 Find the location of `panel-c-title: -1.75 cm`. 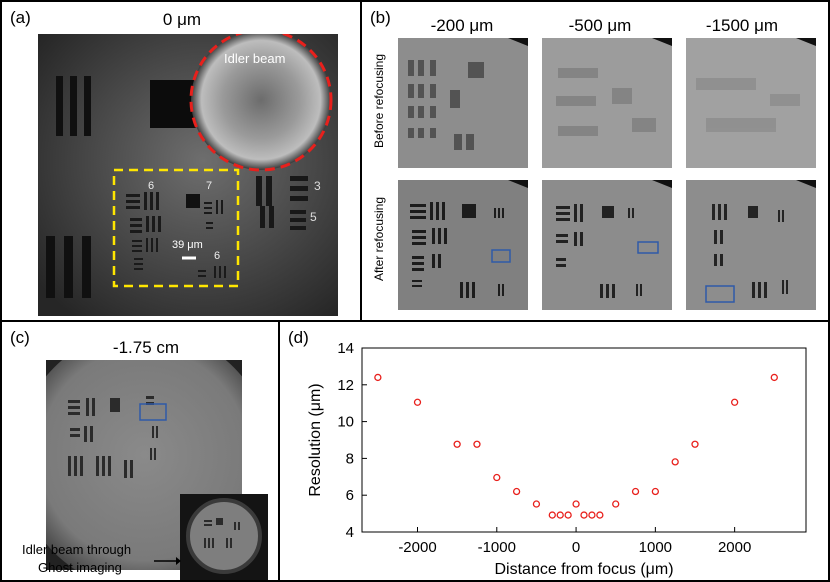

panel-c-title: -1.75 cm is located at coordinates (146, 347).